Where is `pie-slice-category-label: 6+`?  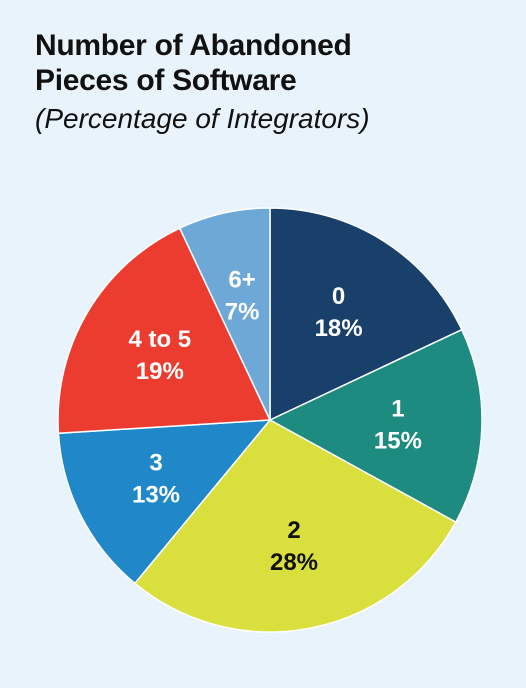
pie-slice-category-label: 6+ is located at coordinates (241, 279).